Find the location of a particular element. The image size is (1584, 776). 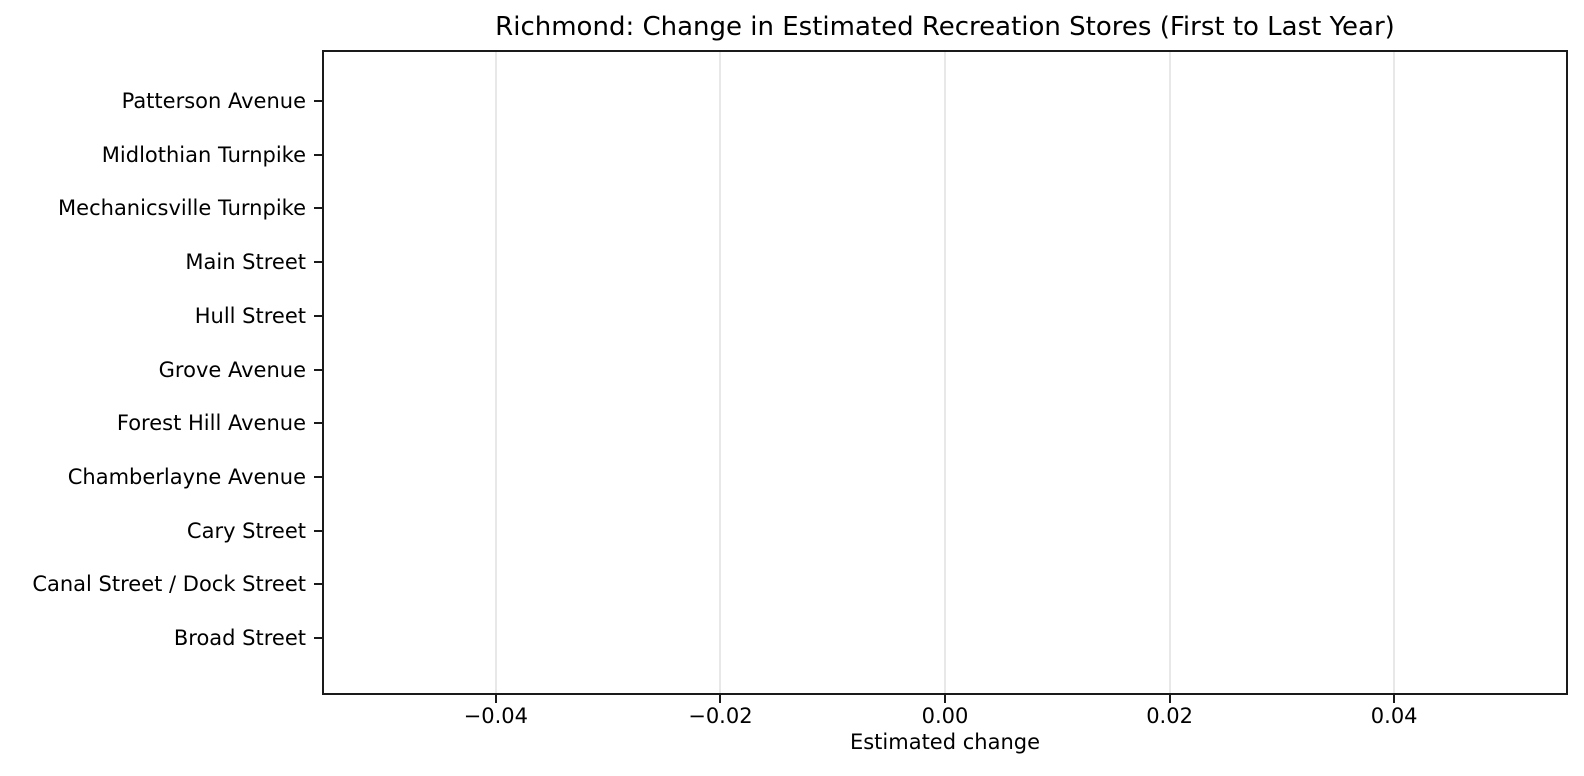

x-tick-label-1: −0.02 is located at coordinates (720, 716).